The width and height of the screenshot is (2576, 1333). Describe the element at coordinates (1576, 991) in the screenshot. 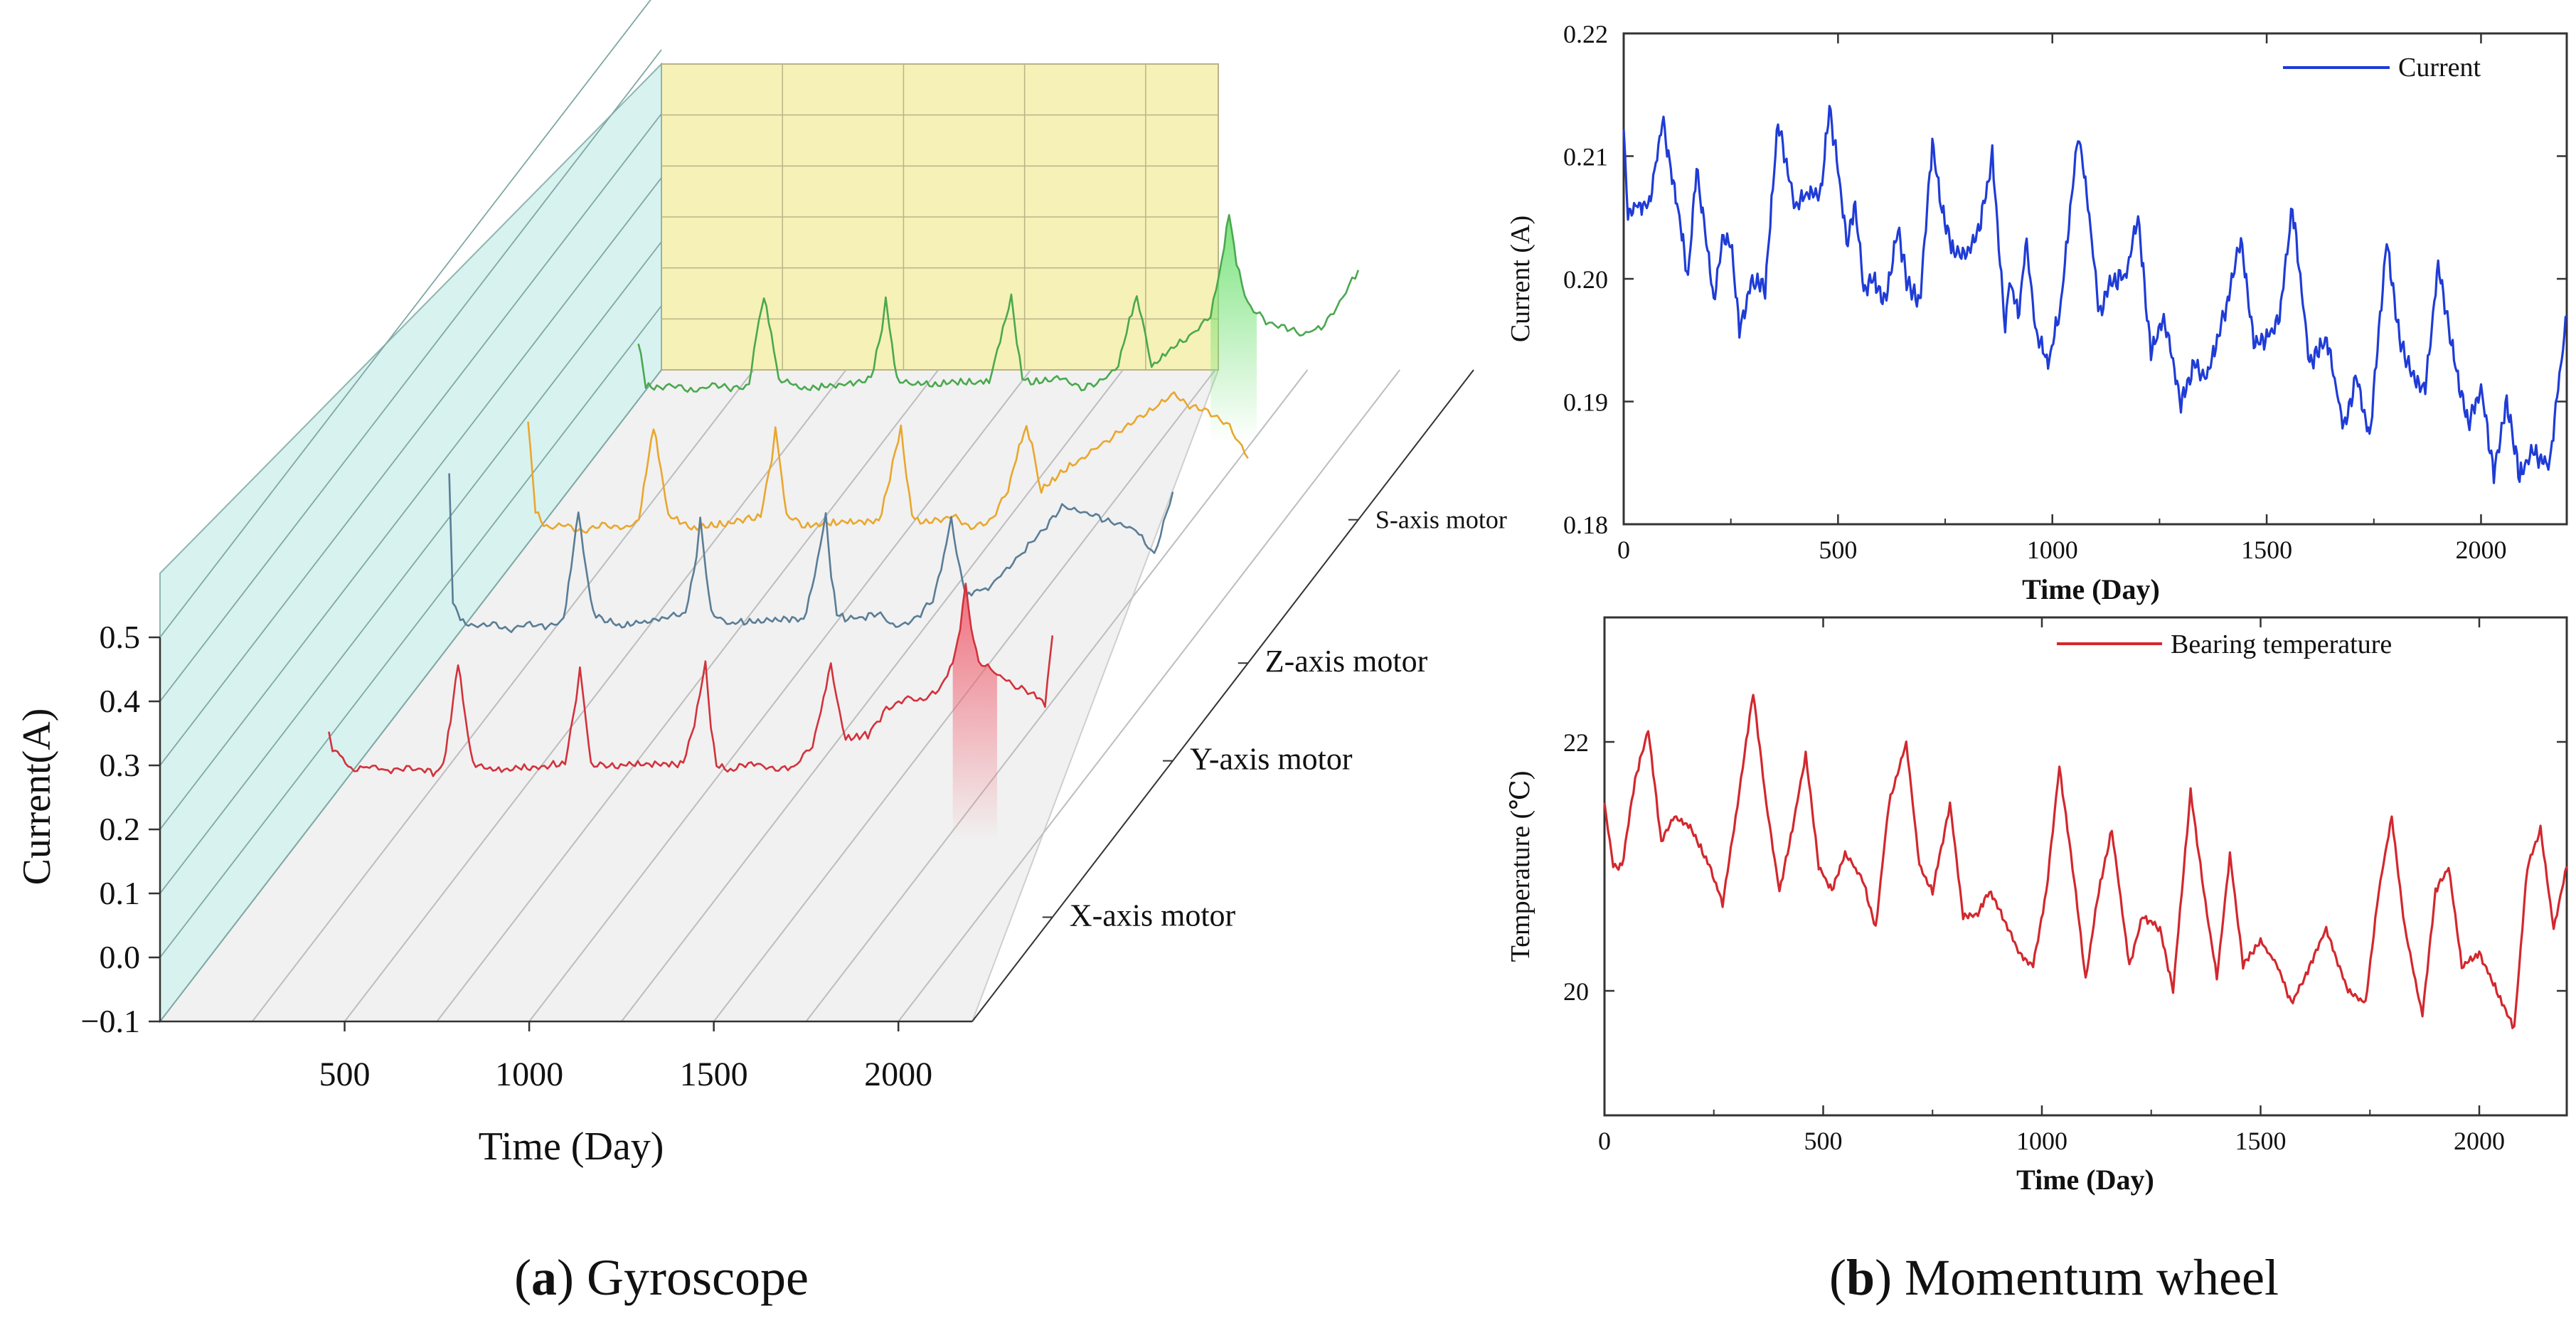

I see `y-tick-label: 20` at that location.